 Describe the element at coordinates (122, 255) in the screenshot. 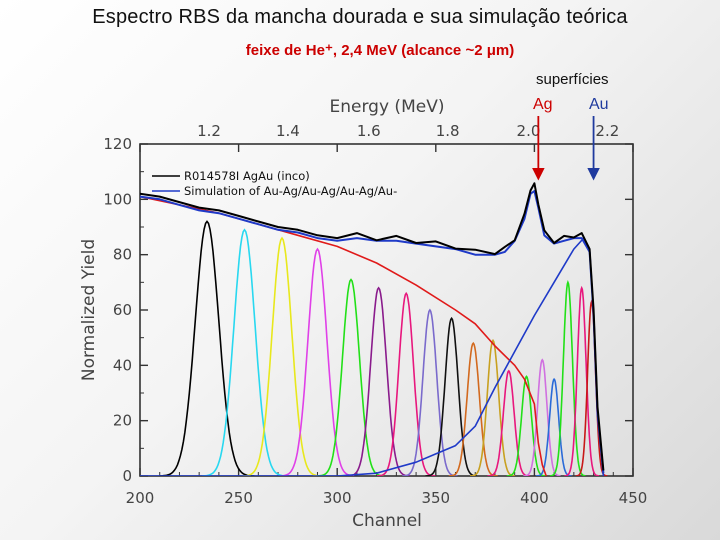

I see `y-tick-label: 80` at that location.